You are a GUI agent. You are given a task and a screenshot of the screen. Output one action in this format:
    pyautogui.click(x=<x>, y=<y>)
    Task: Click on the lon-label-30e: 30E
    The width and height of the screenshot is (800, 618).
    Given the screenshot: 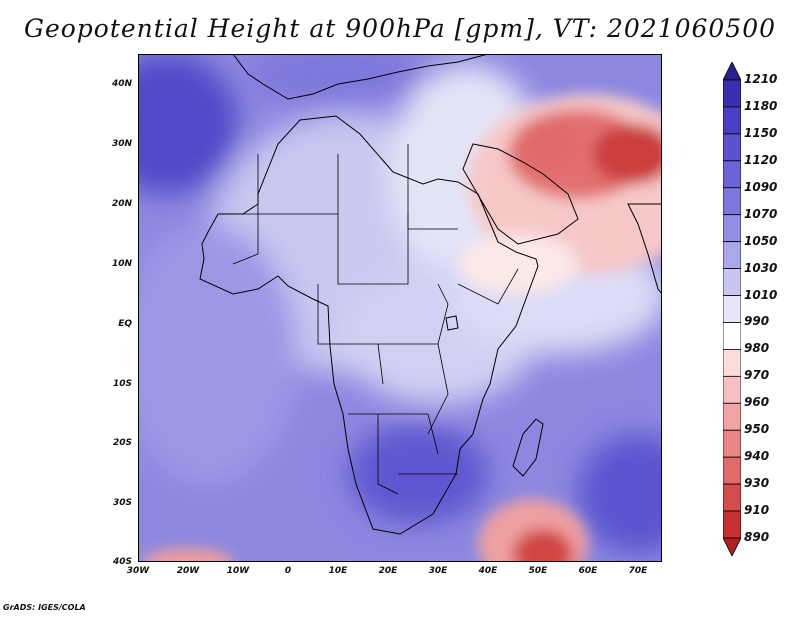 What is the action you would take?
    pyautogui.click(x=438, y=571)
    